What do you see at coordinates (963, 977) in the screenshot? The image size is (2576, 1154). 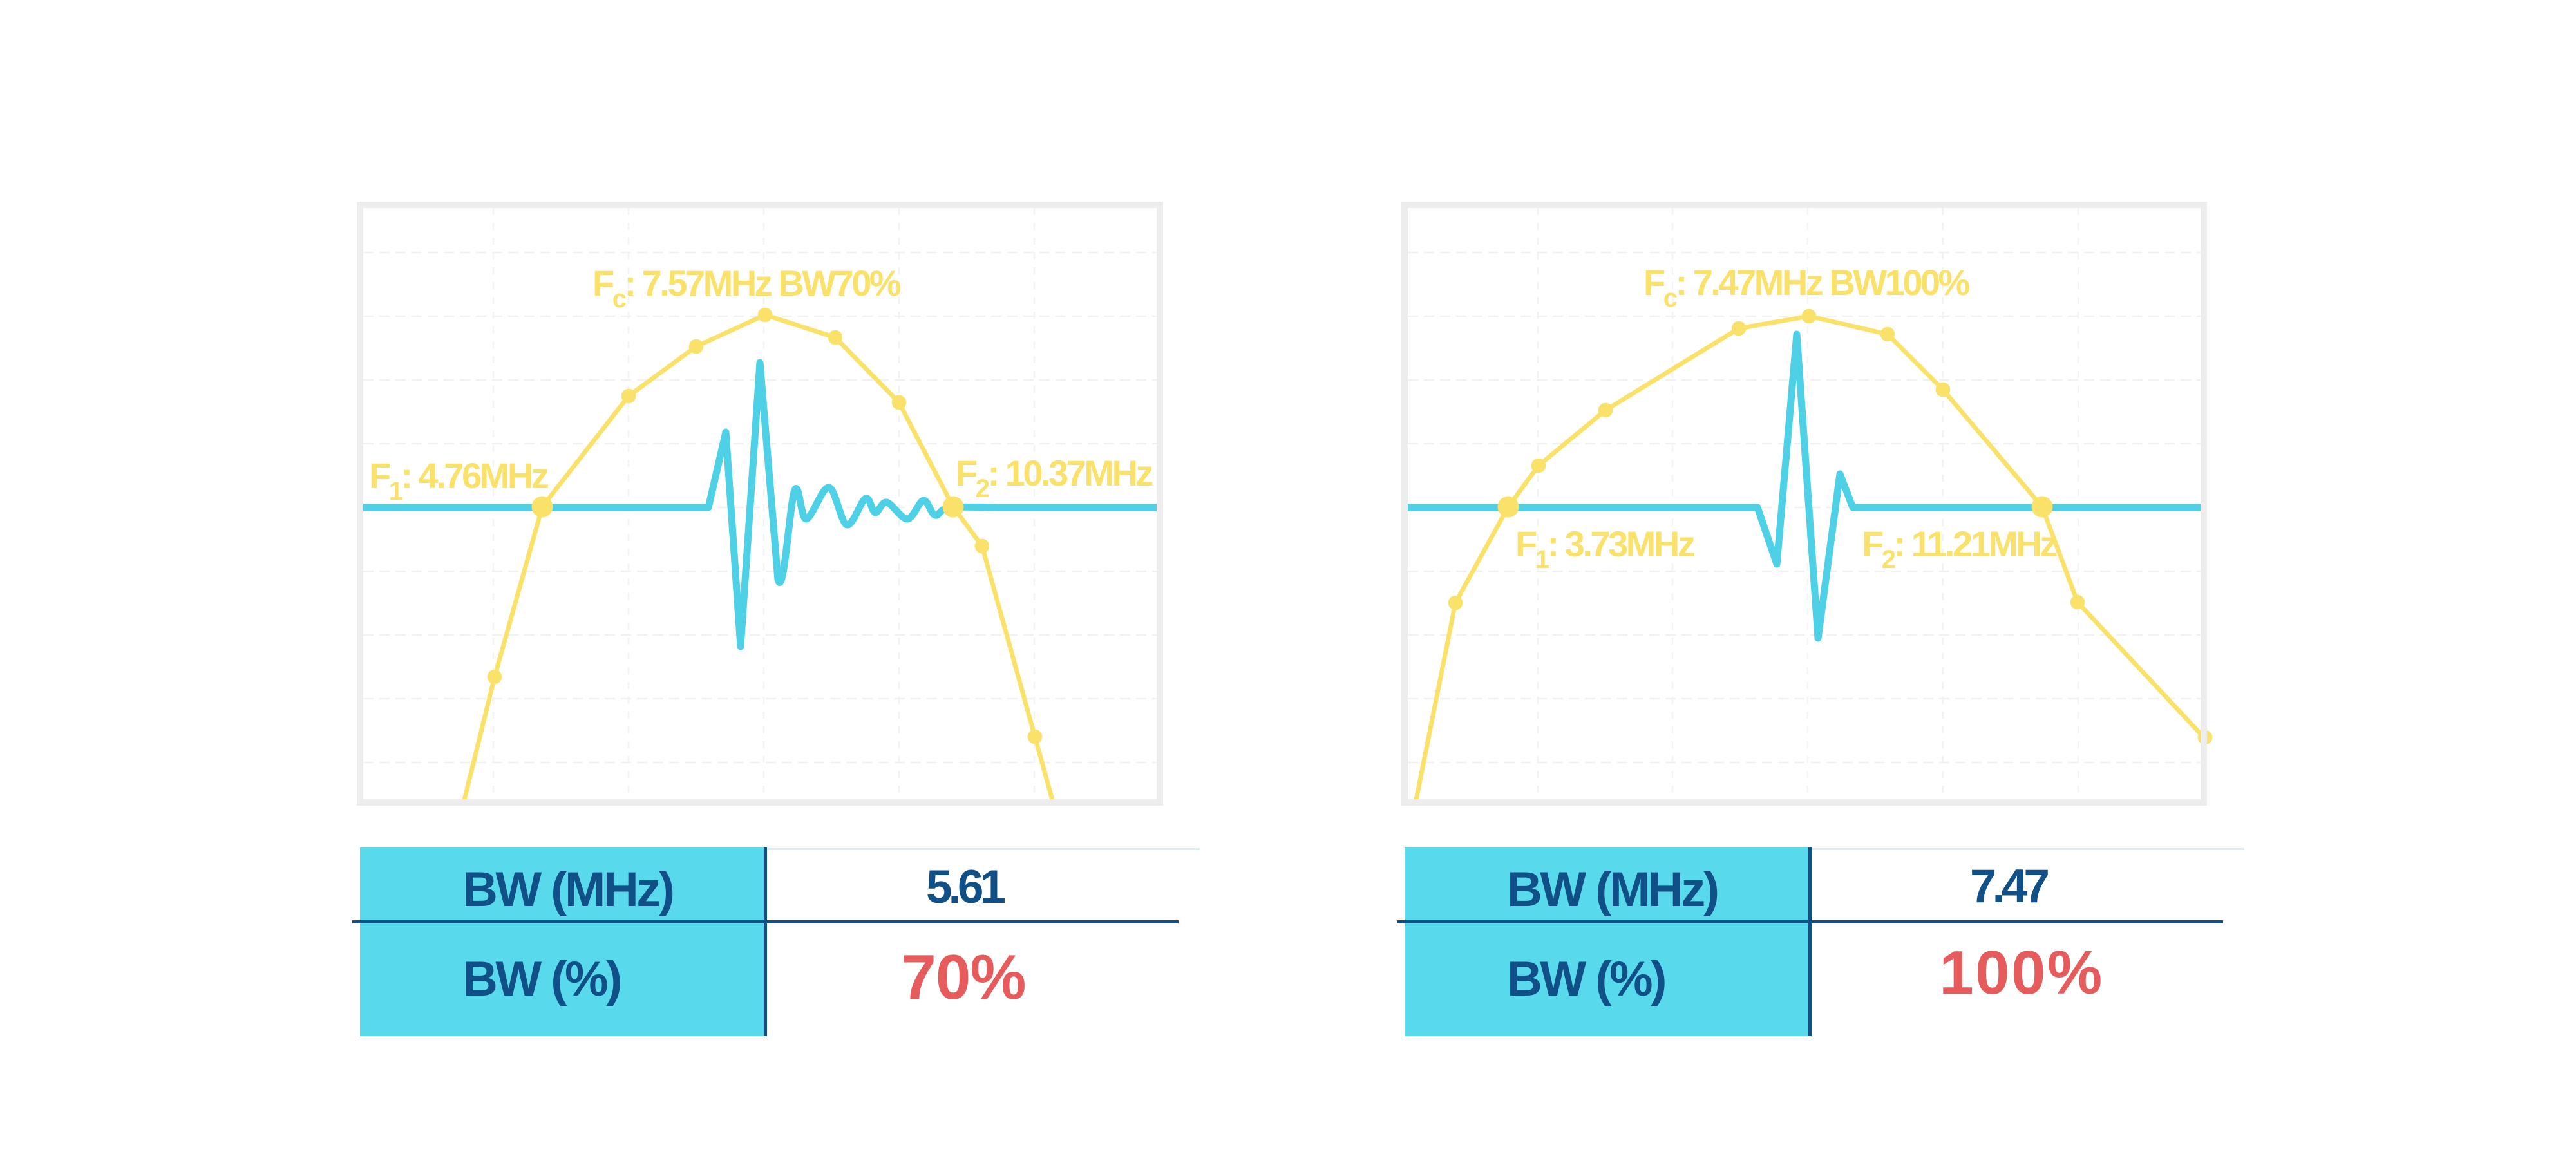 I see `svg-text: 70%` at bounding box center [963, 977].